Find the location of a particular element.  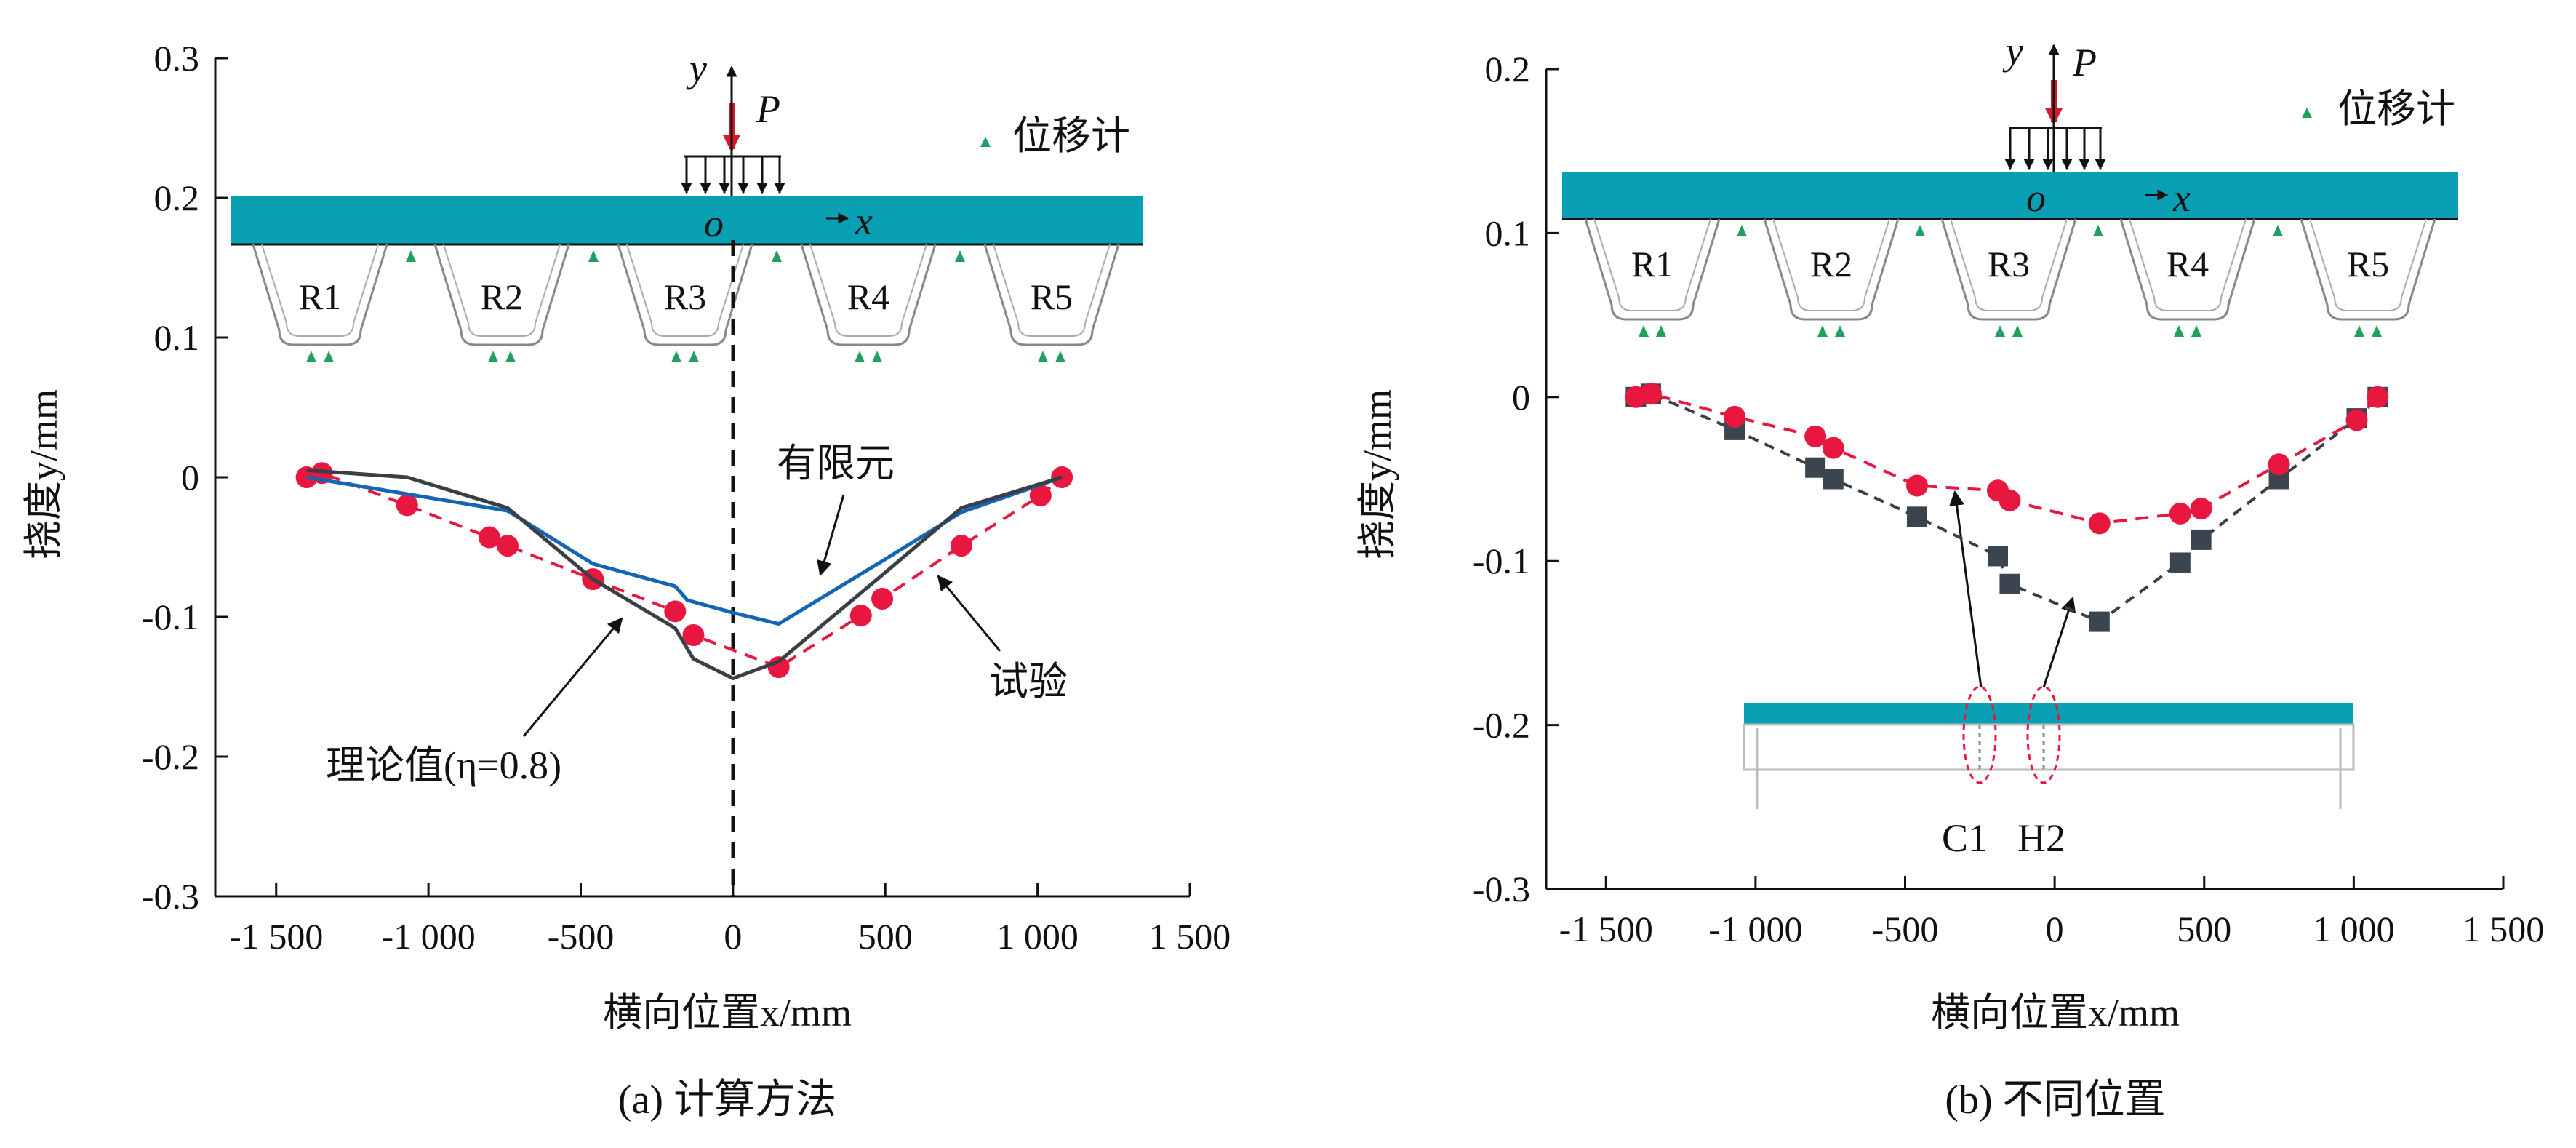

x-tick-label: 0 is located at coordinates (733, 936).